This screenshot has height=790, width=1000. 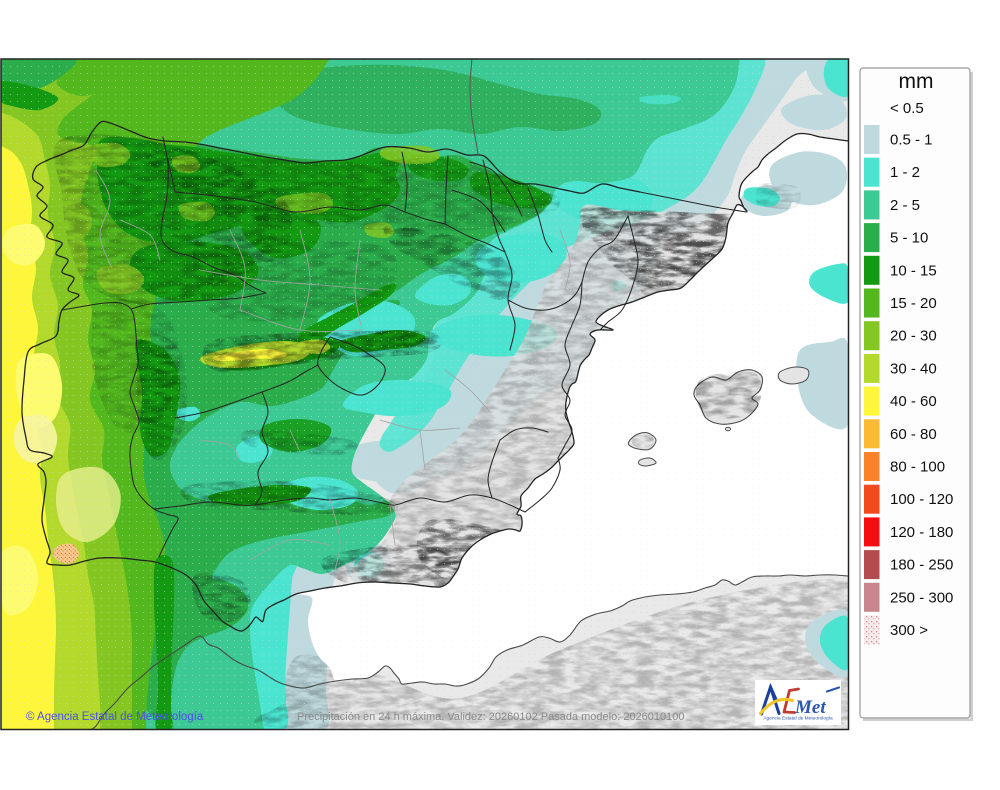 What do you see at coordinates (798, 719) in the screenshot?
I see `svg-text:Agencia Estatal de Meteorologí: Agencia Estatal de Meteorología` at bounding box center [798, 719].